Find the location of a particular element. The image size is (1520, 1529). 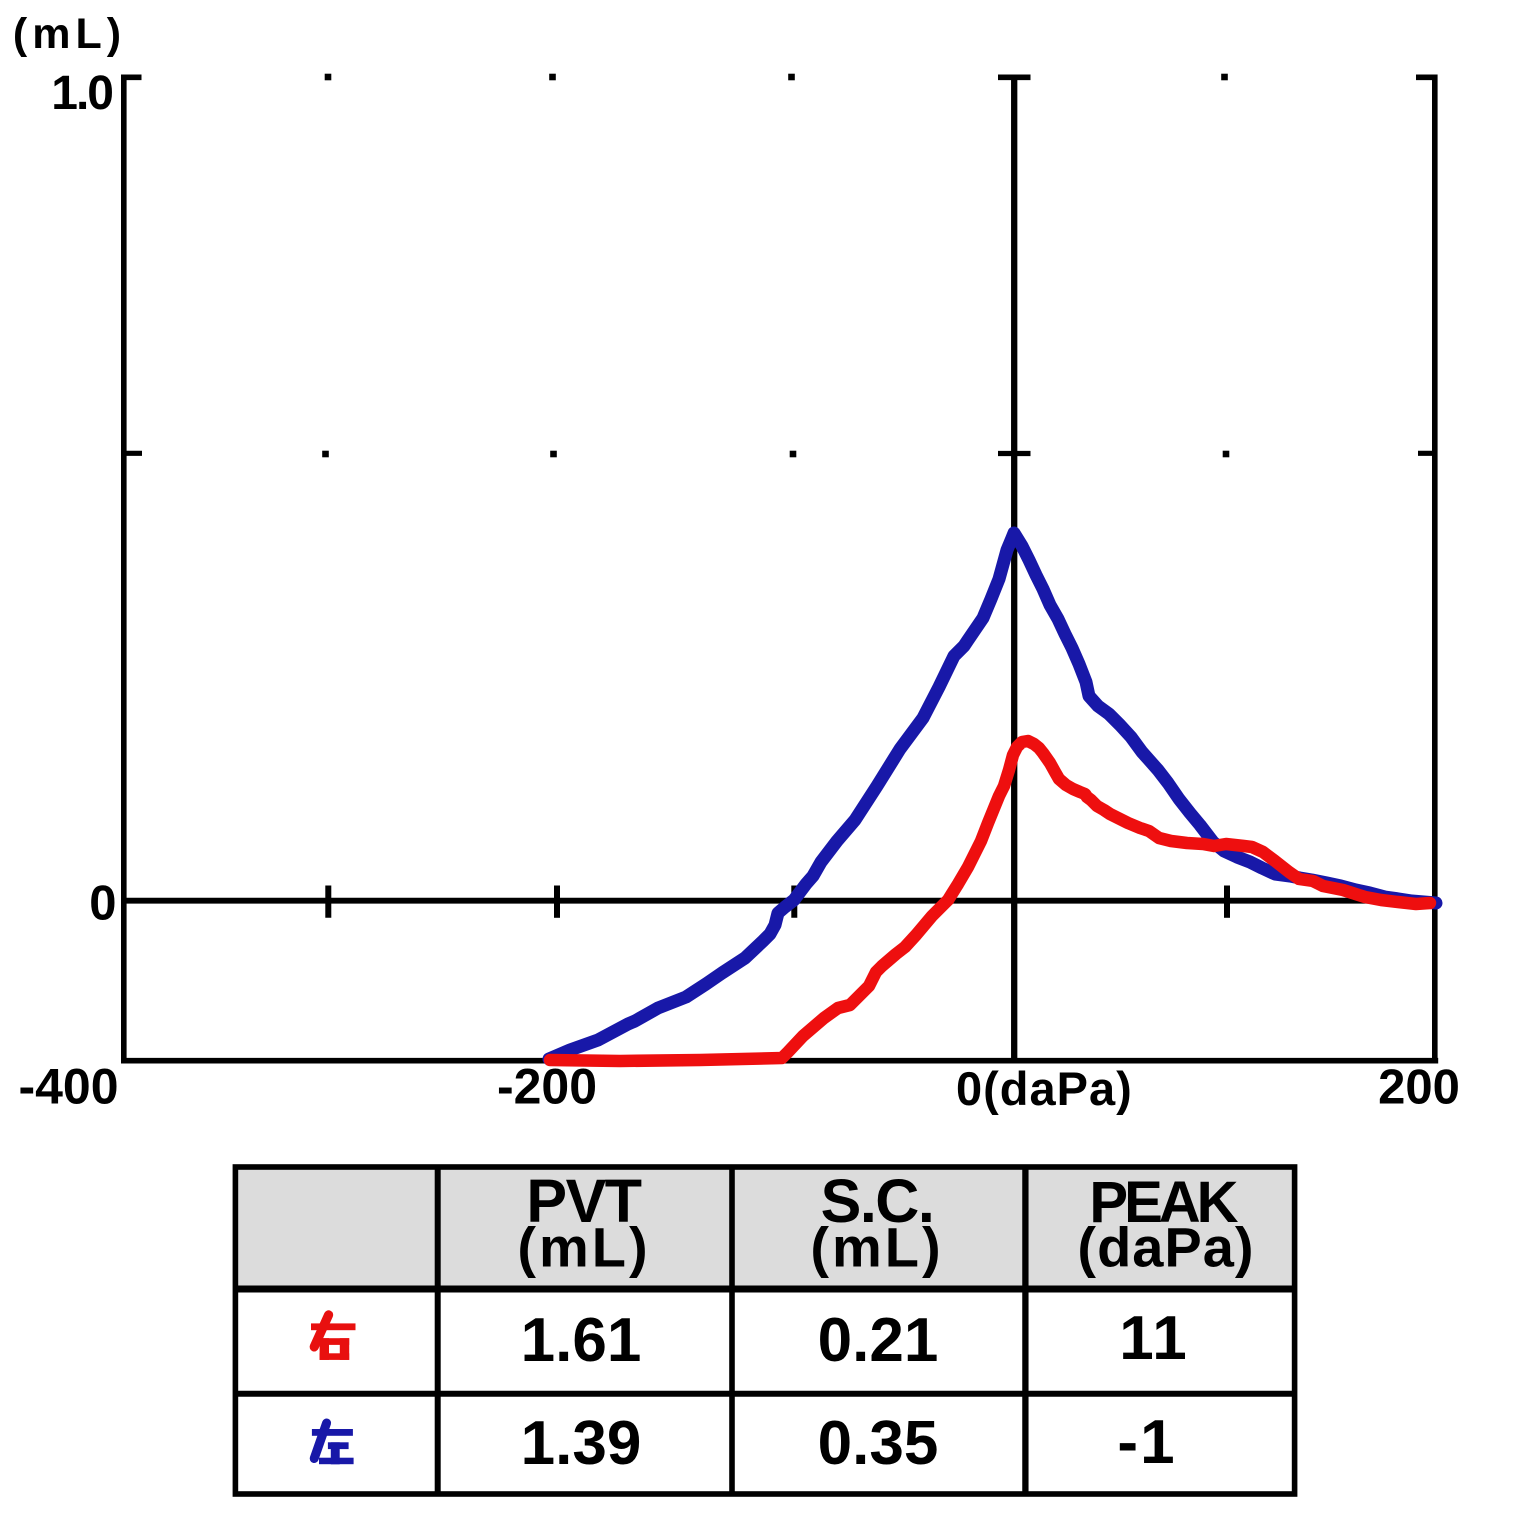

svg-text: -200 is located at coordinates (547, 1087).